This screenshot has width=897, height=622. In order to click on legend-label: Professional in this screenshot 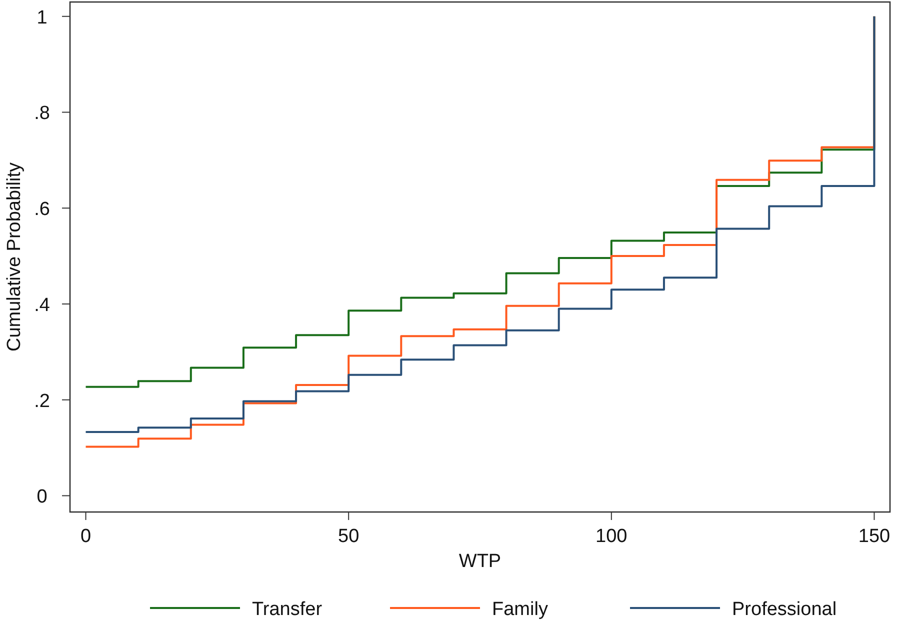, I will do `click(784, 609)`.